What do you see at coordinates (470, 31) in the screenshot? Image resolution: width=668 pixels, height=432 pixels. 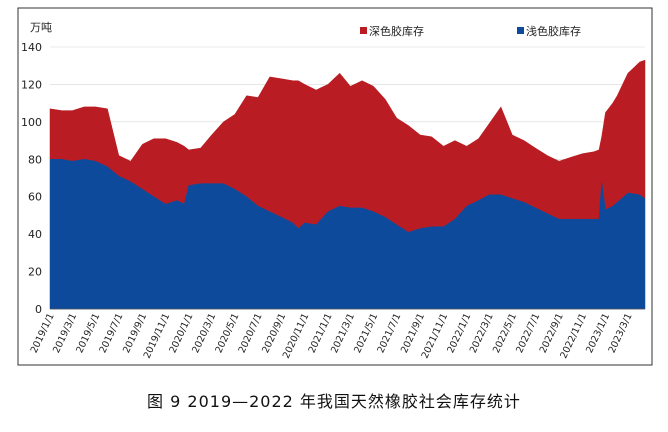 I see `legend: 深色胶库存 浅色胶库存` at bounding box center [470, 31].